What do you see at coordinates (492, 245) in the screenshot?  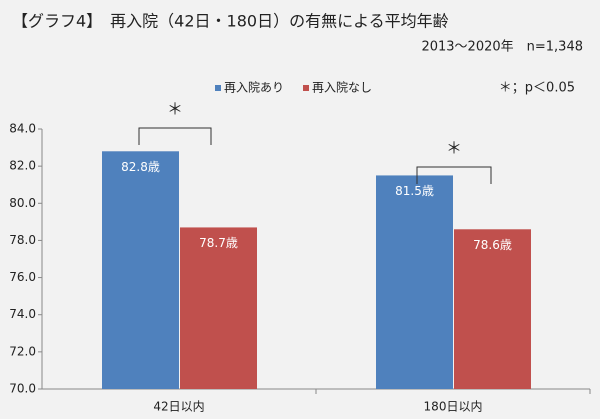 I see `value-label: 78.6歳` at bounding box center [492, 245].